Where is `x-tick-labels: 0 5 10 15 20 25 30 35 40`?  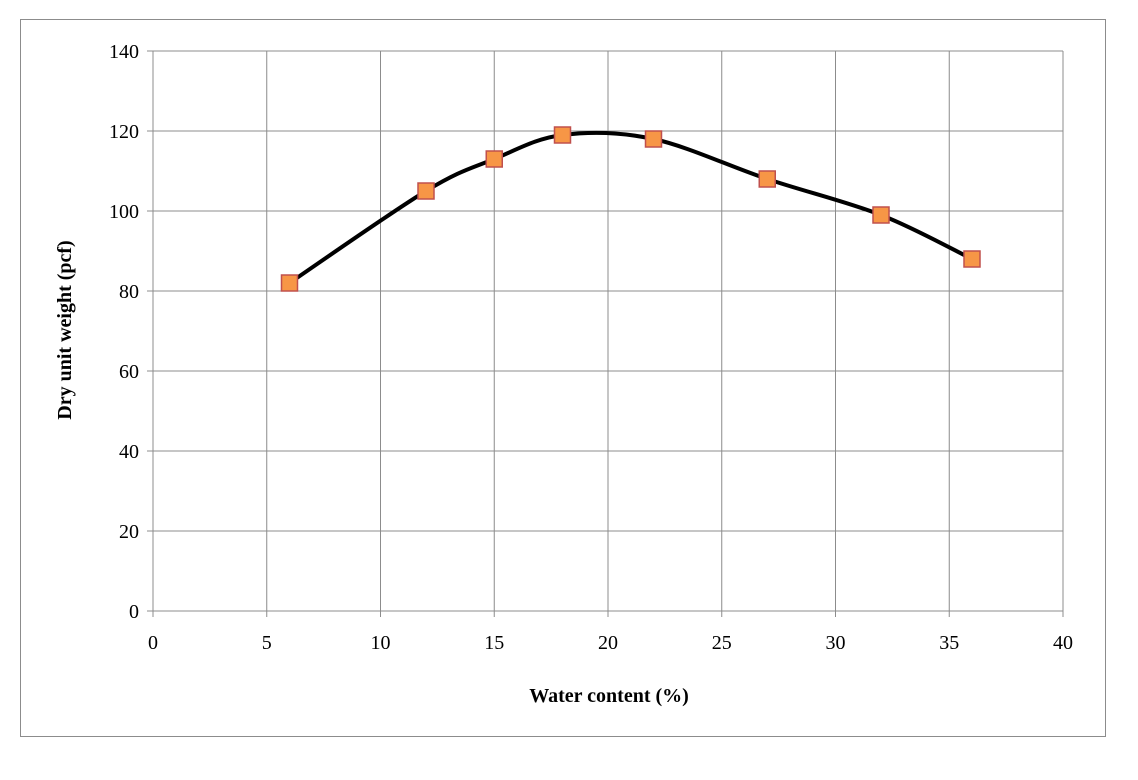 x-tick-labels: 0 5 10 15 20 25 30 35 40 is located at coordinates (610, 643).